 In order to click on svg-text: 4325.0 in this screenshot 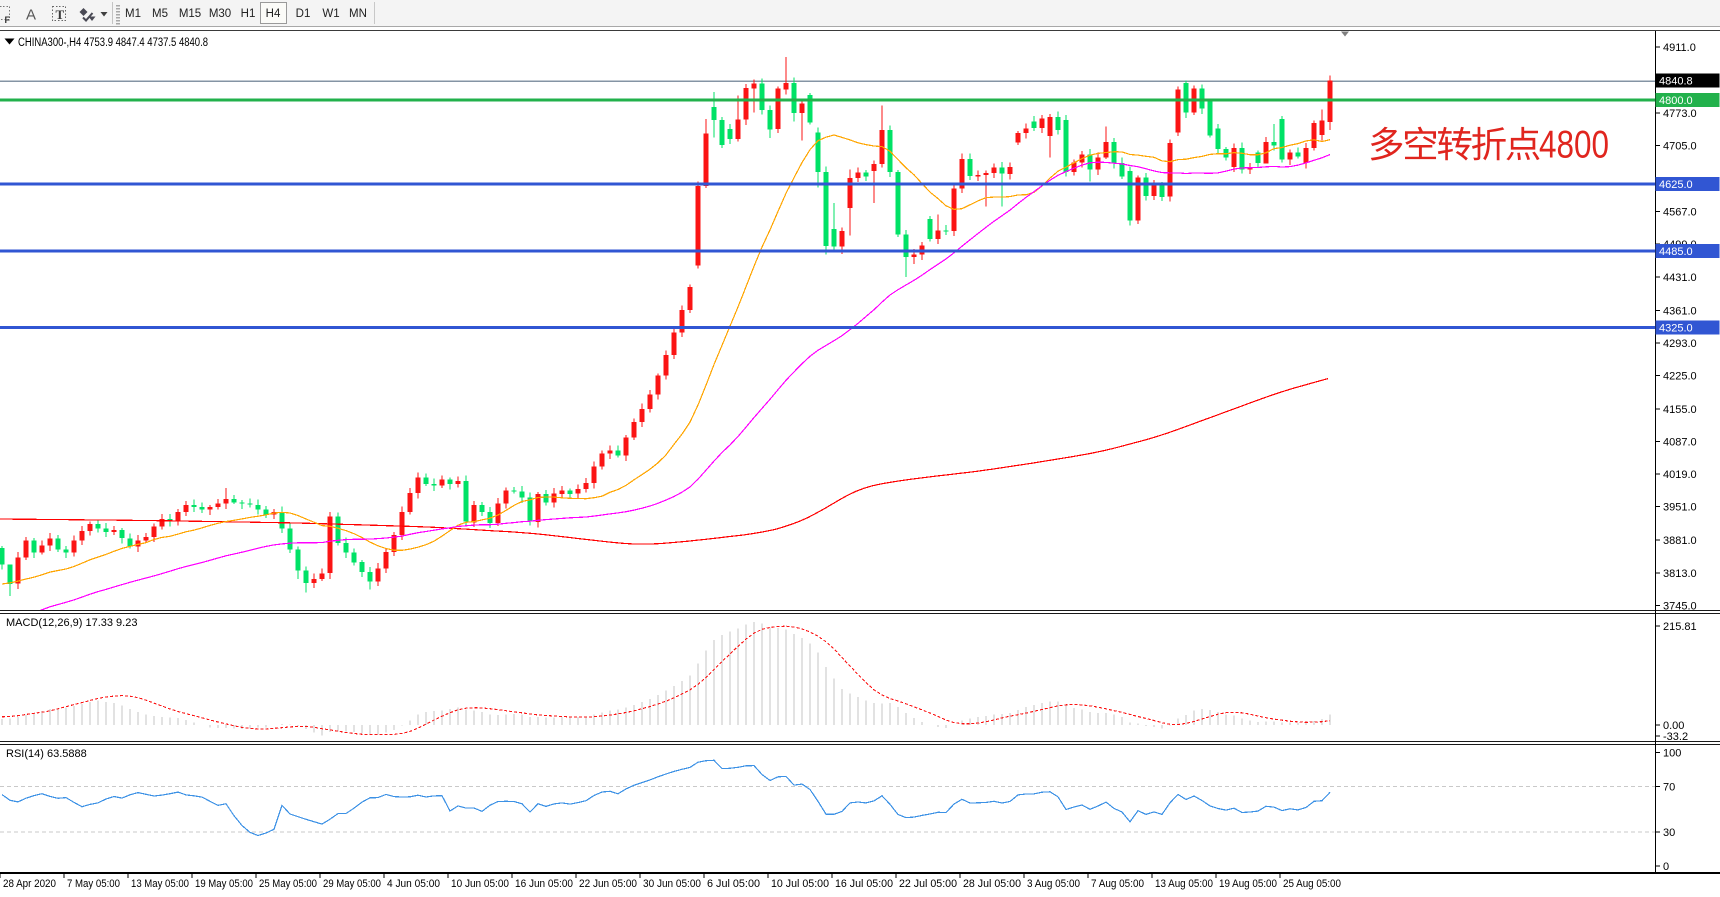, I will do `click(1676, 329)`.